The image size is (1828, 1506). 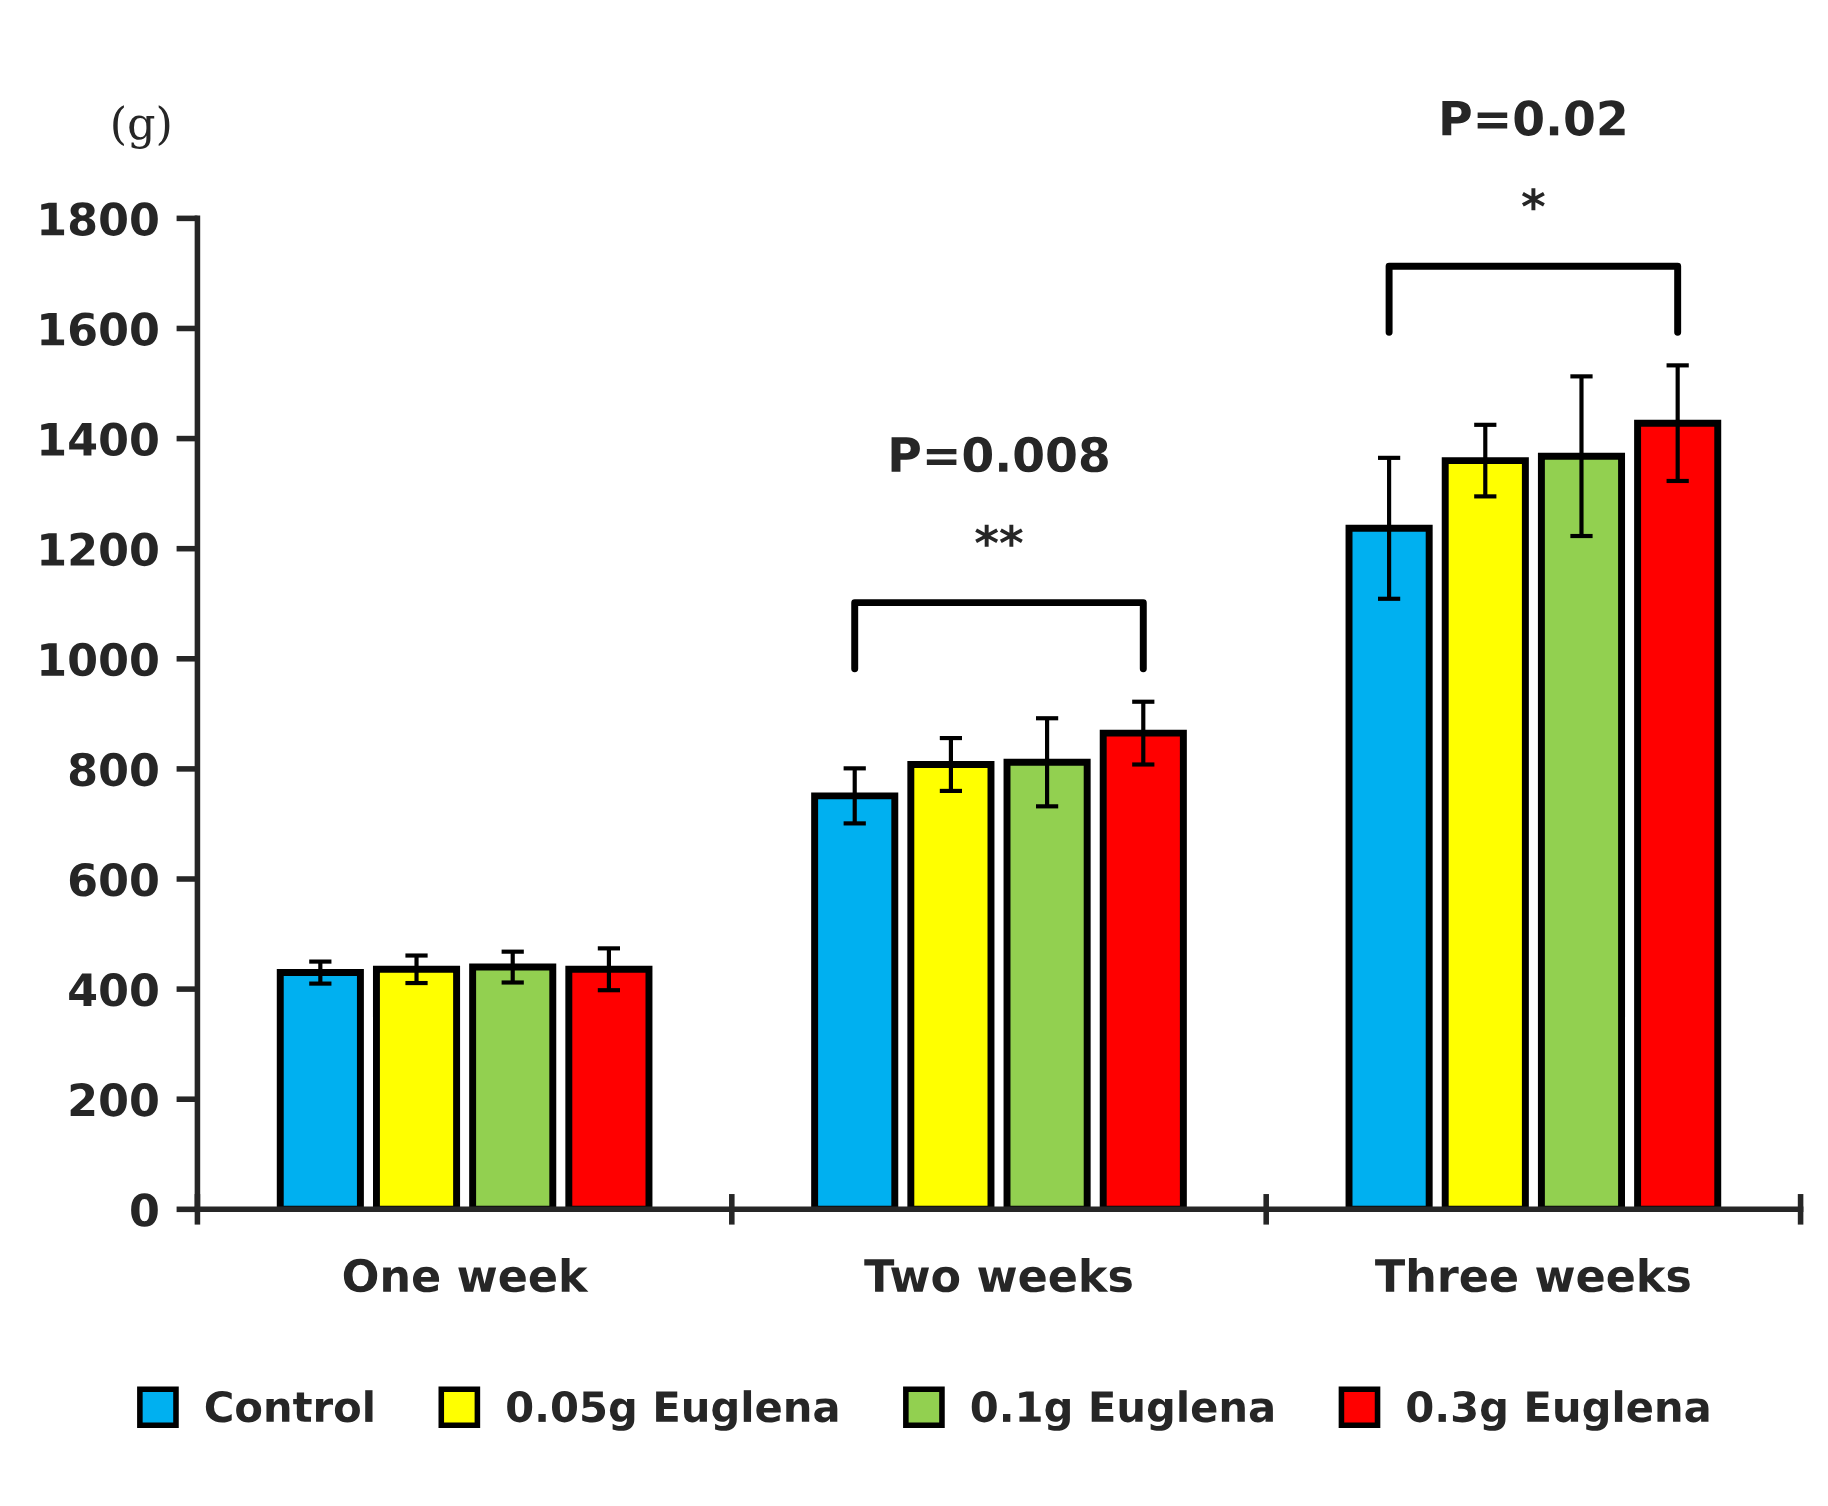 I want to click on y-tick-label: 800, so click(x=113, y=769).